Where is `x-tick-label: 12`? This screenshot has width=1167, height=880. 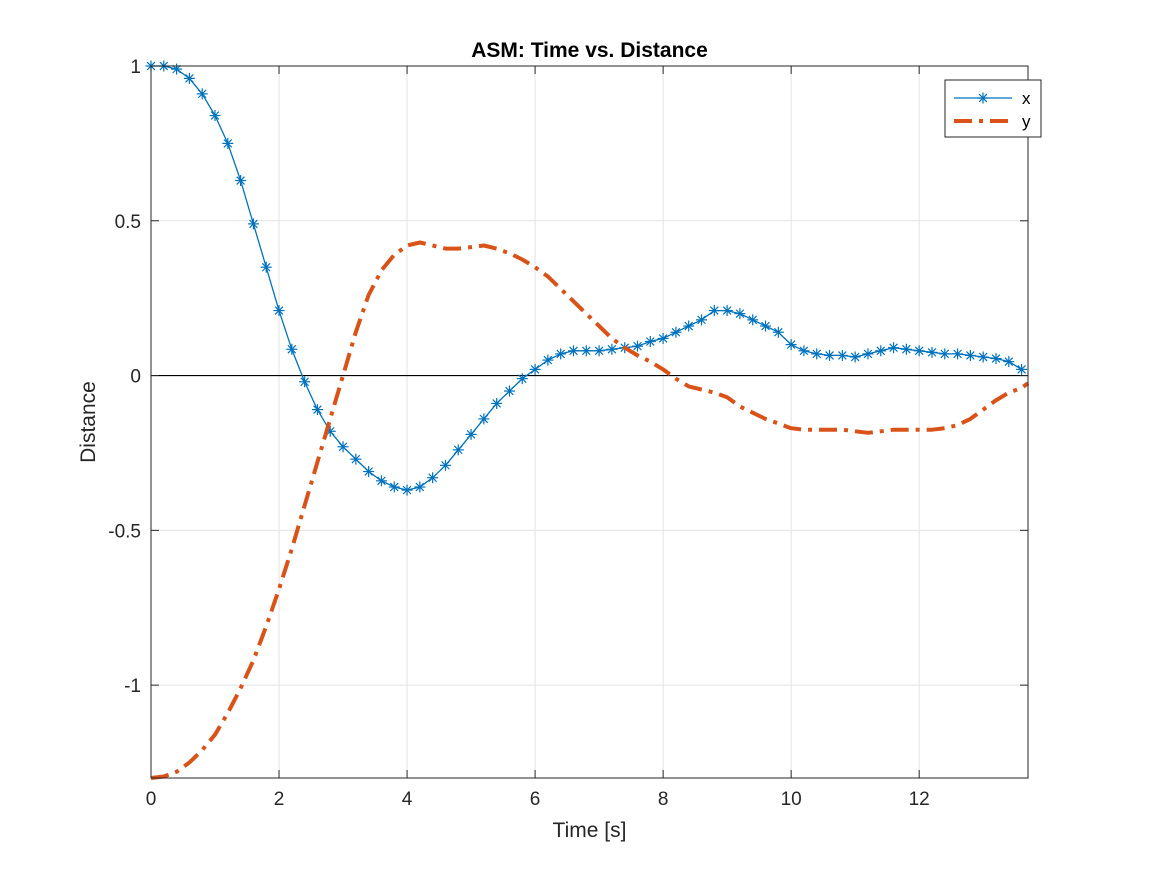 x-tick-label: 12 is located at coordinates (919, 799).